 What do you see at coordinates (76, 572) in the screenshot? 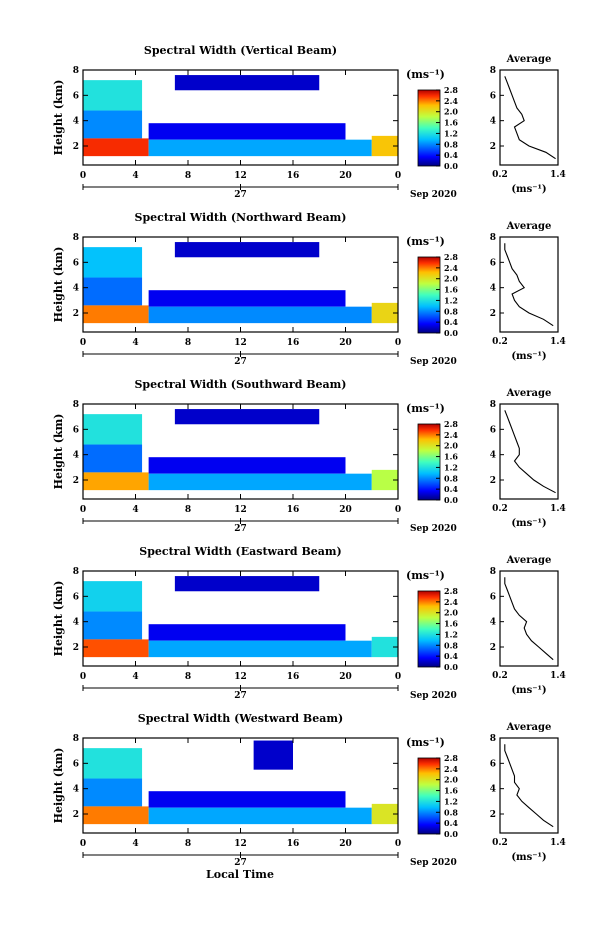
I see `y-tick-label: 8` at bounding box center [76, 572].